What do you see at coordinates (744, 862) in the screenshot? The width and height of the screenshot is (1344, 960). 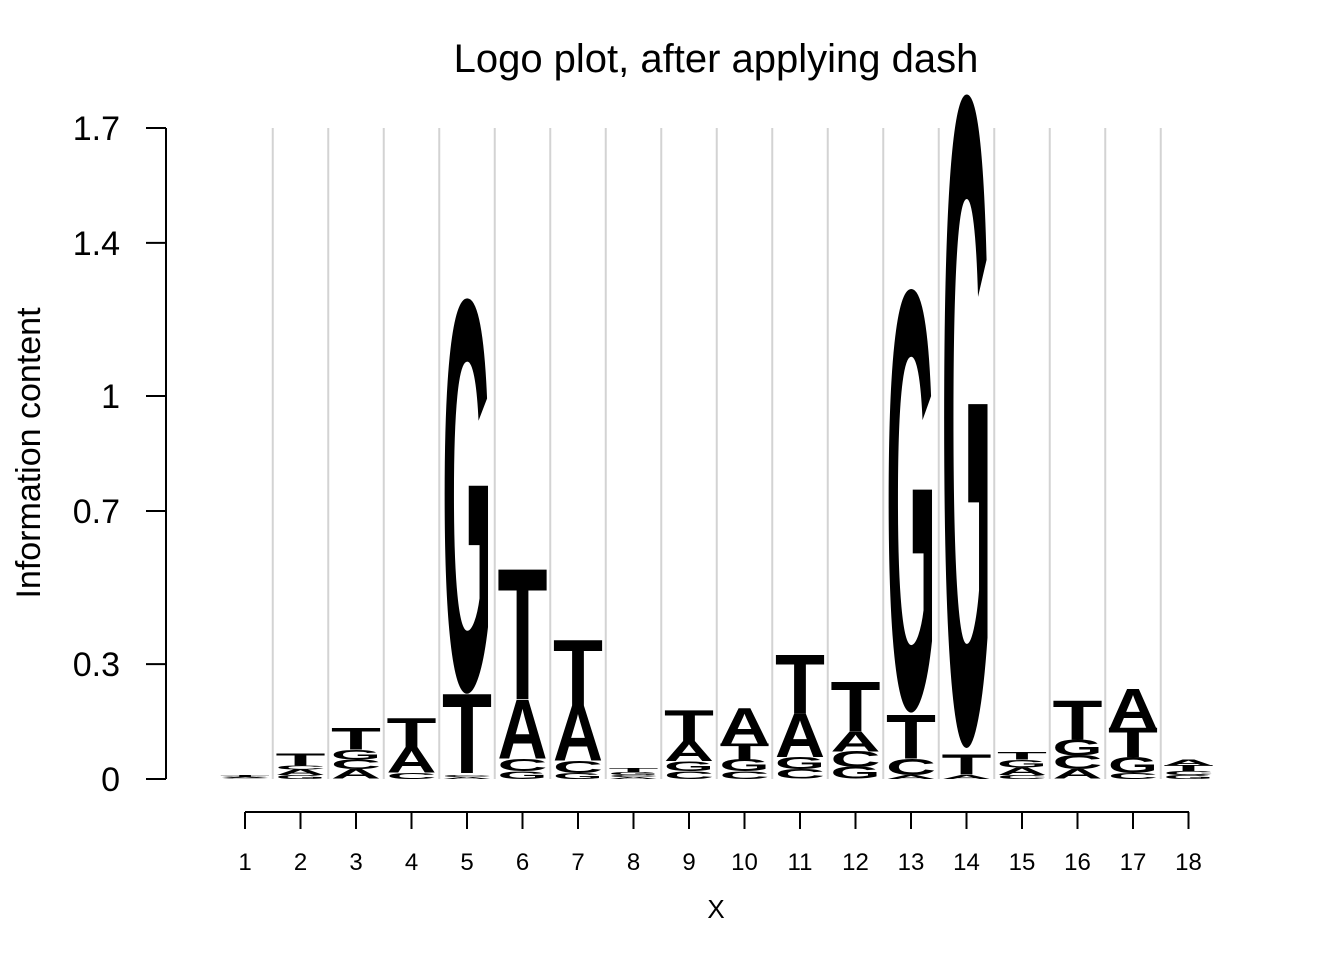 I see `x-tick-label: 10` at bounding box center [744, 862].